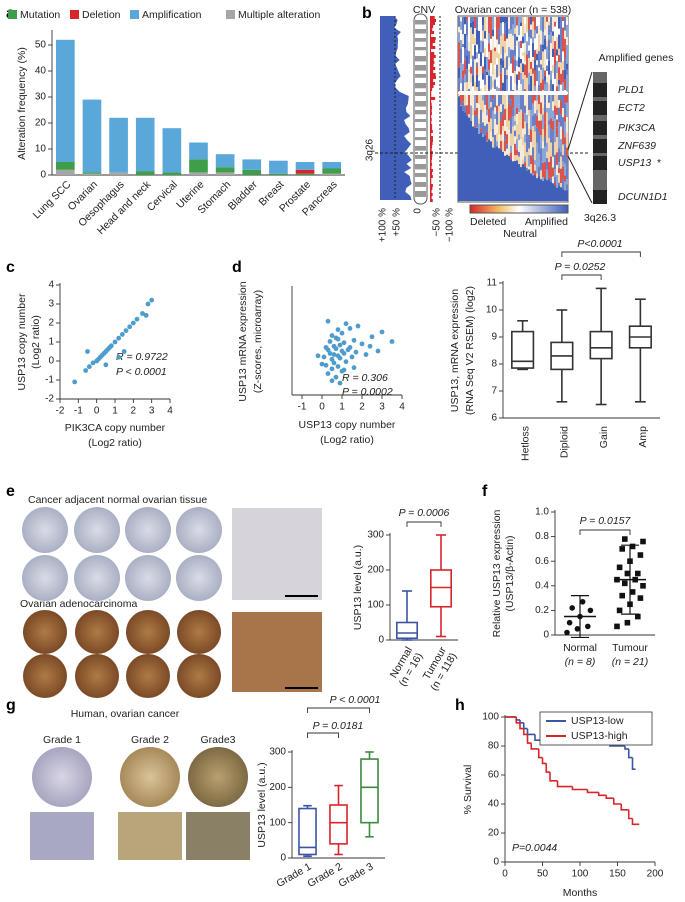  What do you see at coordinates (494, 364) in the screenshot?
I see `y-tick-label: 8` at bounding box center [494, 364].